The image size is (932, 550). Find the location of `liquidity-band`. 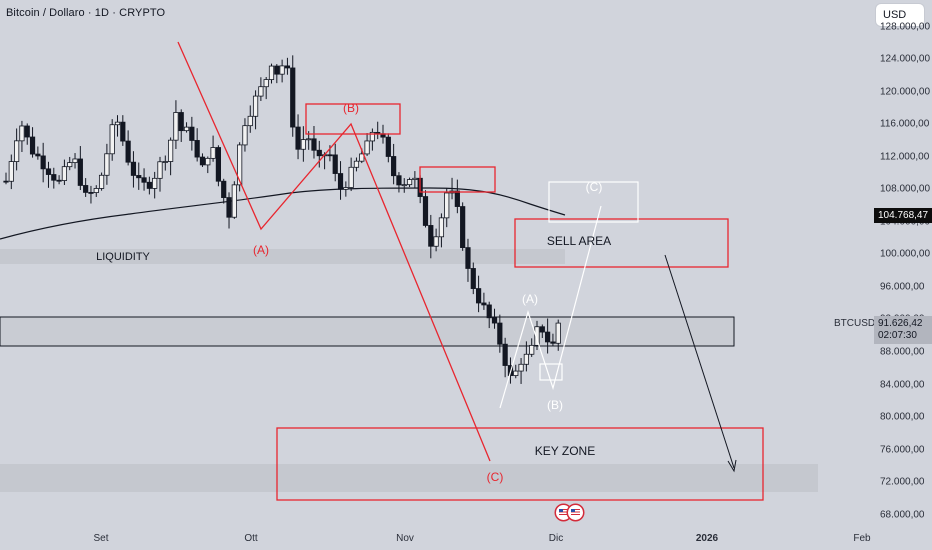

liquidity-band is located at coordinates (282, 256).